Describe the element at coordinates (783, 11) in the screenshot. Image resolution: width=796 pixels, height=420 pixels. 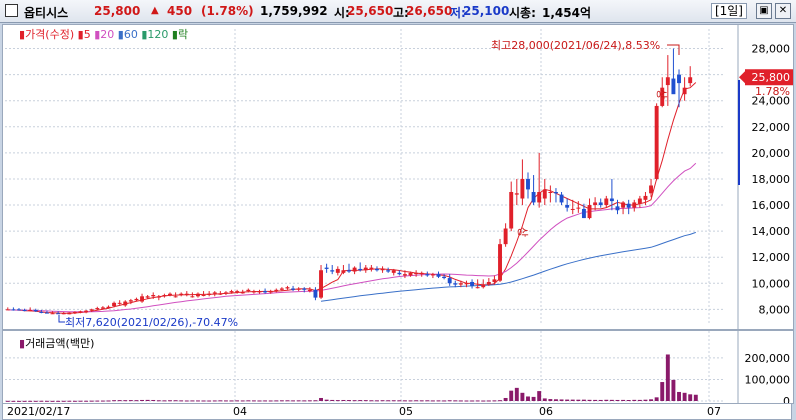
I see `close-icon: ✕` at that location.